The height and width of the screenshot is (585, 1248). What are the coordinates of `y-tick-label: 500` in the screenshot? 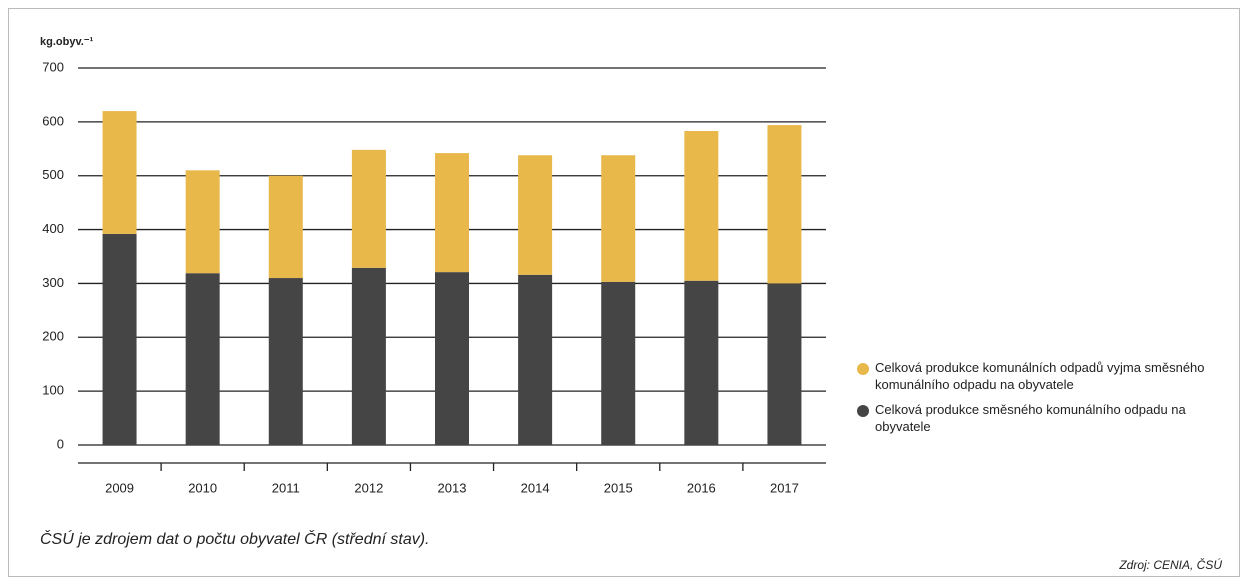 It's located at (53, 174).